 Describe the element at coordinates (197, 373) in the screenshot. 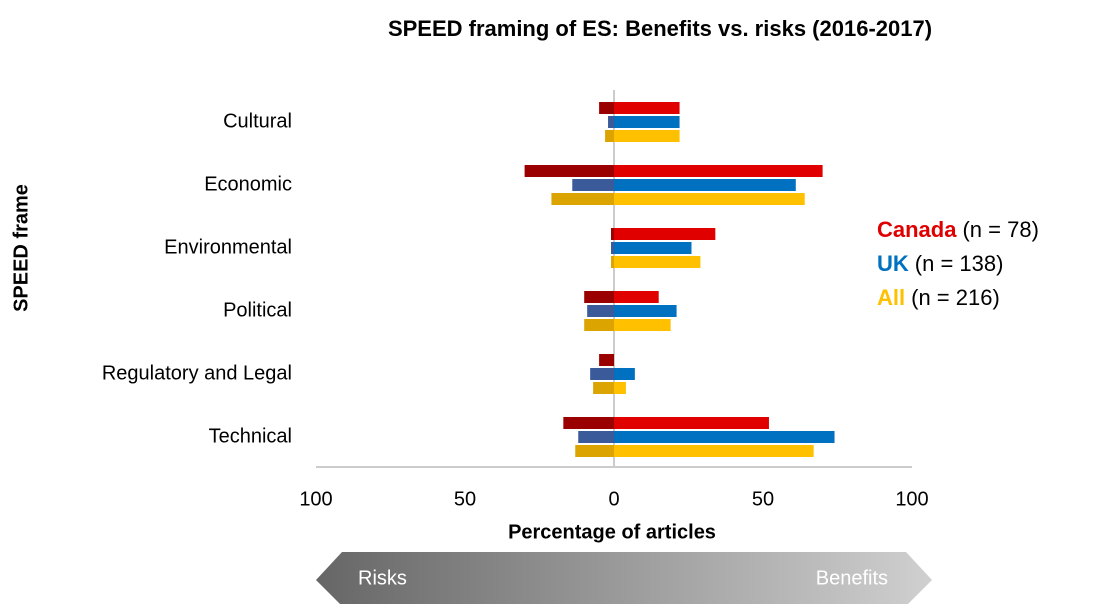

I see `y-tick-label: Regulatory and Legal` at that location.